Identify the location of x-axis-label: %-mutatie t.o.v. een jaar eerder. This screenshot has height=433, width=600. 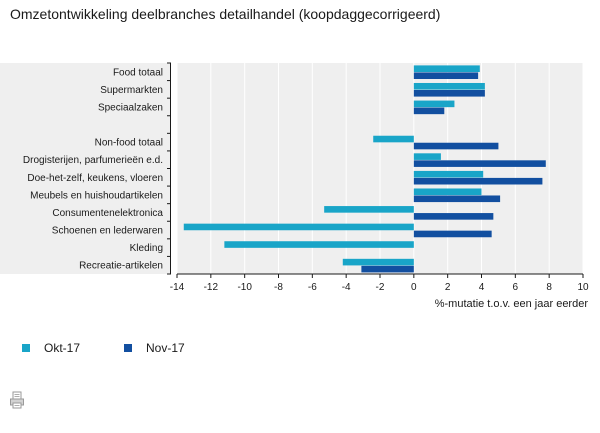
(512, 304).